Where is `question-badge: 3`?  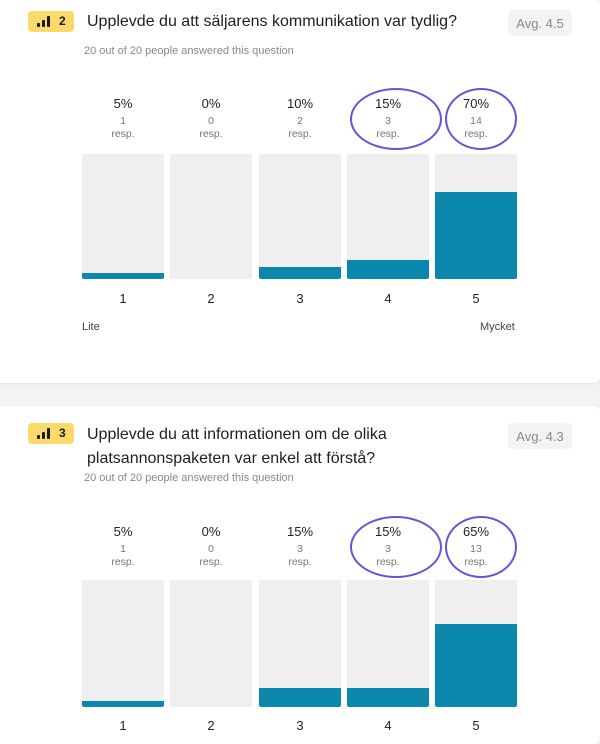
question-badge: 3 is located at coordinates (51, 433).